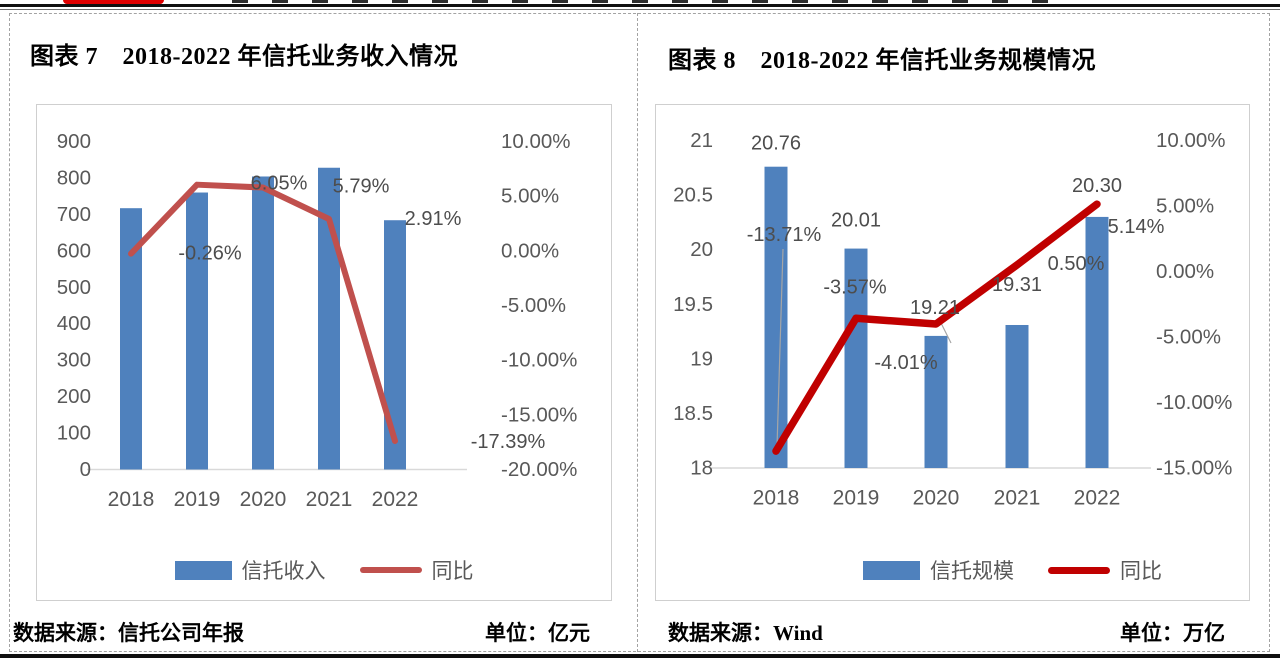 Image resolution: width=1280 pixels, height=671 pixels. Describe the element at coordinates (701, 140) in the screenshot. I see `left-axis-tick: 21` at that location.